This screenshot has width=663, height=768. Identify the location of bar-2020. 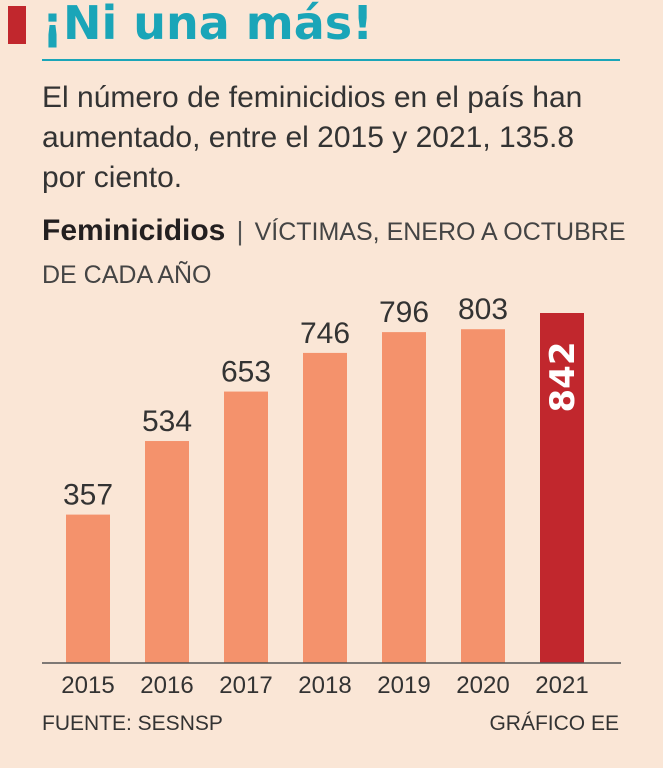
(483, 496).